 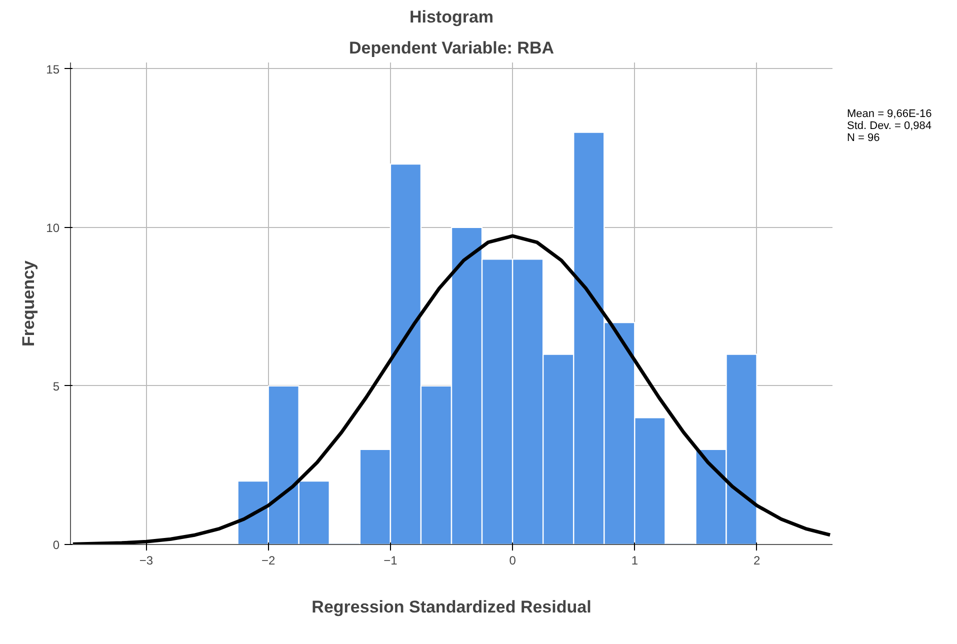 I want to click on x-tick-label: −1, so click(x=391, y=561).